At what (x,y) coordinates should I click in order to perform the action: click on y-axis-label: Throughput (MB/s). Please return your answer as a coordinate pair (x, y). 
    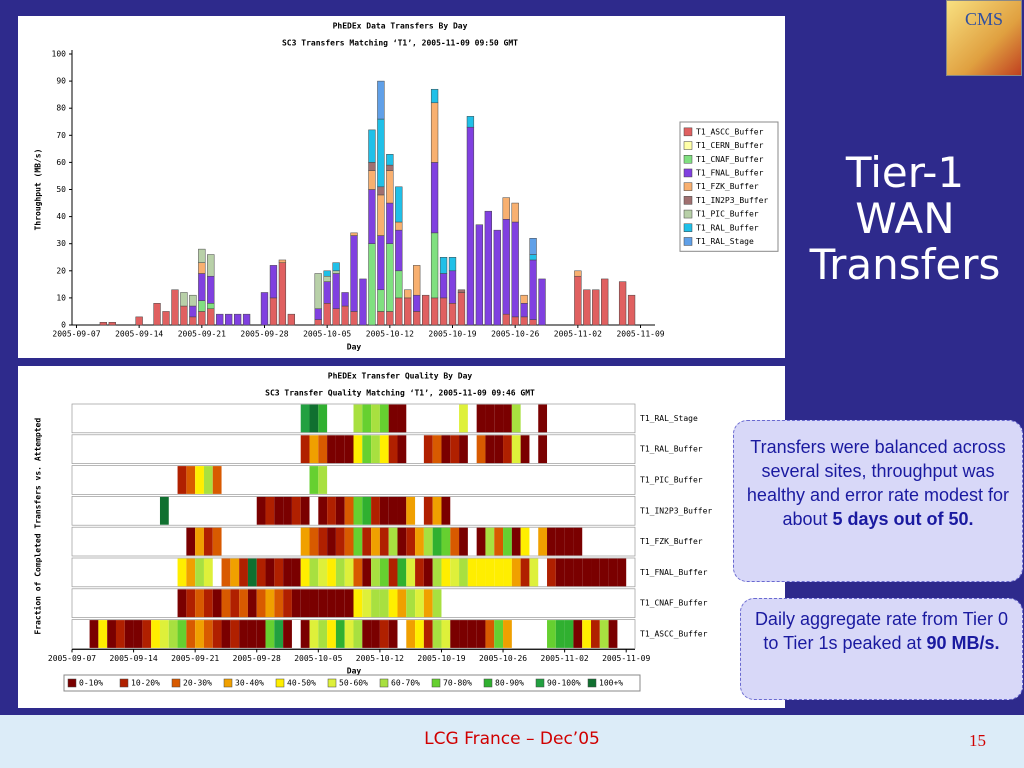
    Looking at the image, I should click on (38, 190).